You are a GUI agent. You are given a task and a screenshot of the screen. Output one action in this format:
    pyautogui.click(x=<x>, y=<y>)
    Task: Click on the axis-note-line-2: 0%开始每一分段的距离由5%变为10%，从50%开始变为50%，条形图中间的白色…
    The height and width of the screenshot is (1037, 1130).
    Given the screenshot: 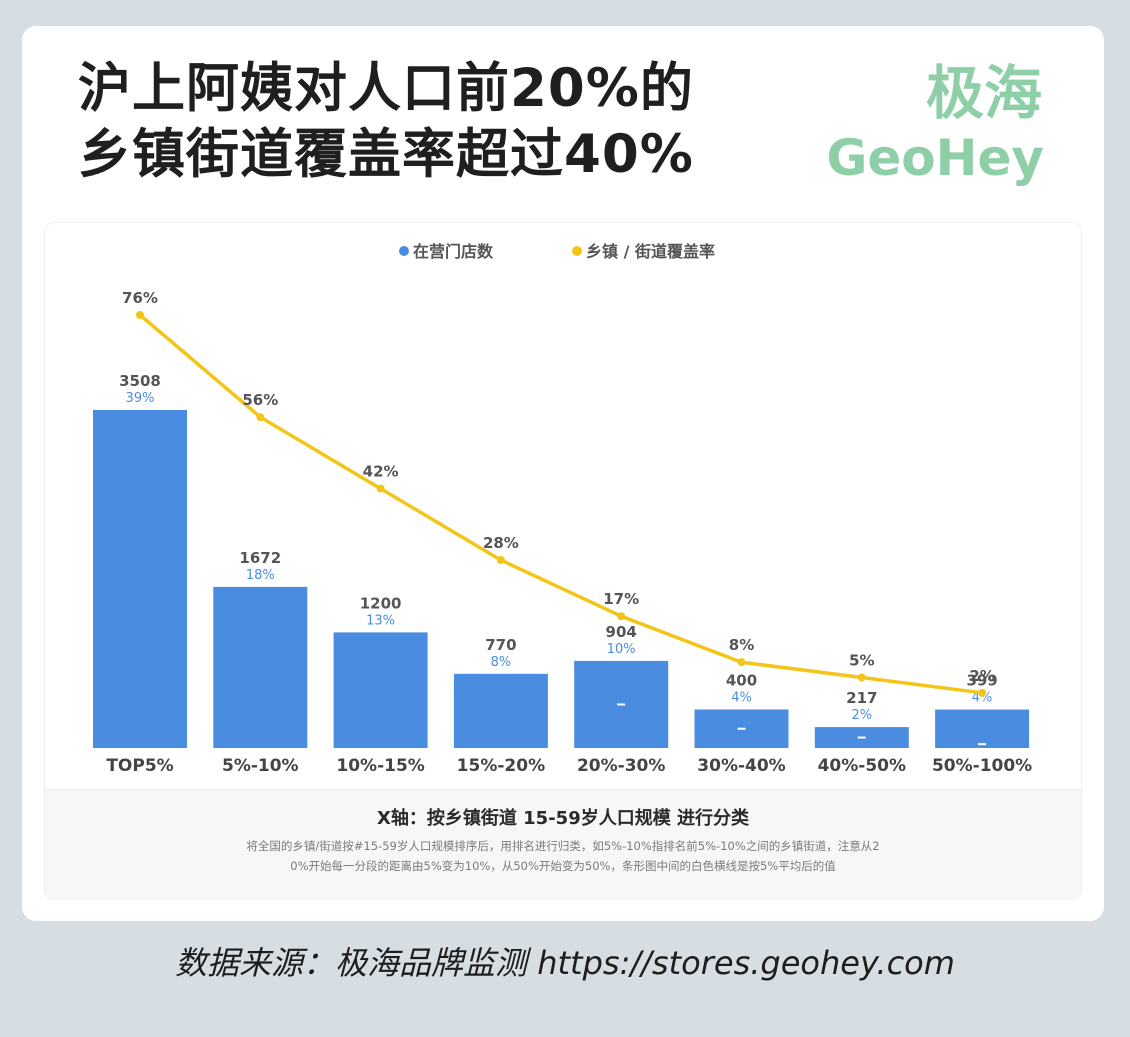 What is the action you would take?
    pyautogui.click(x=563, y=866)
    